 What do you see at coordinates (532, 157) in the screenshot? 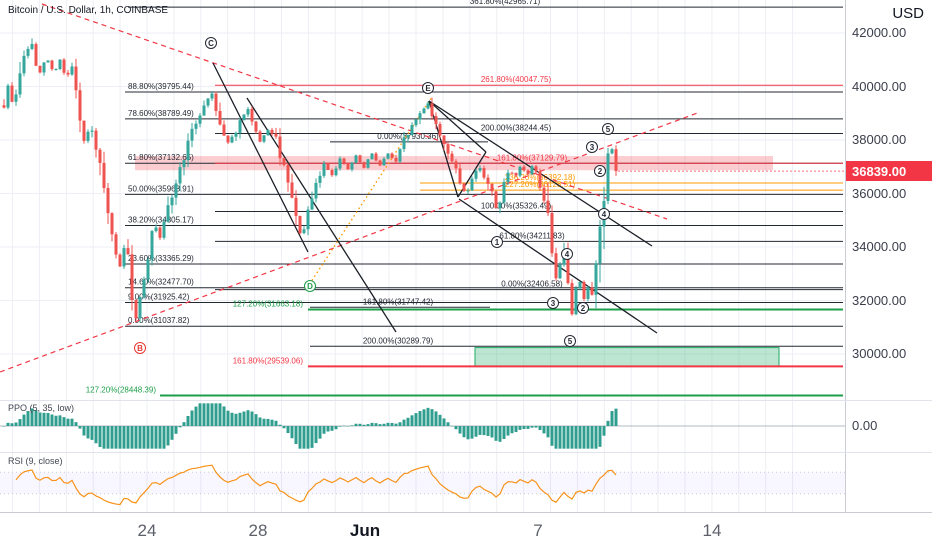
I see `fib-label: 161.80%(37129.79)` at bounding box center [532, 157].